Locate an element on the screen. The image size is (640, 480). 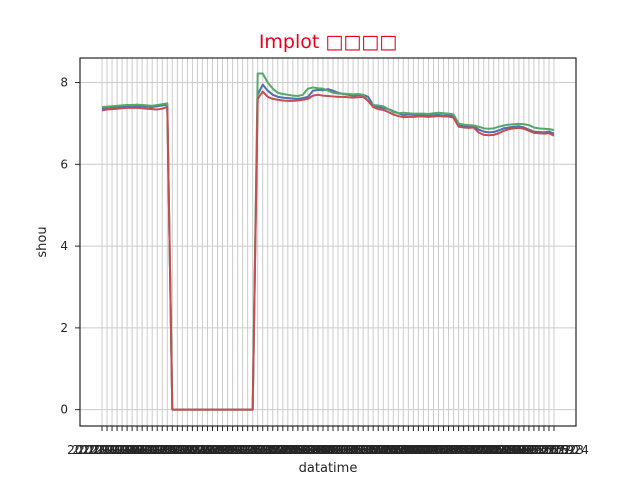
x-tick-label: 2022-05-19 is located at coordinates (539, 450).